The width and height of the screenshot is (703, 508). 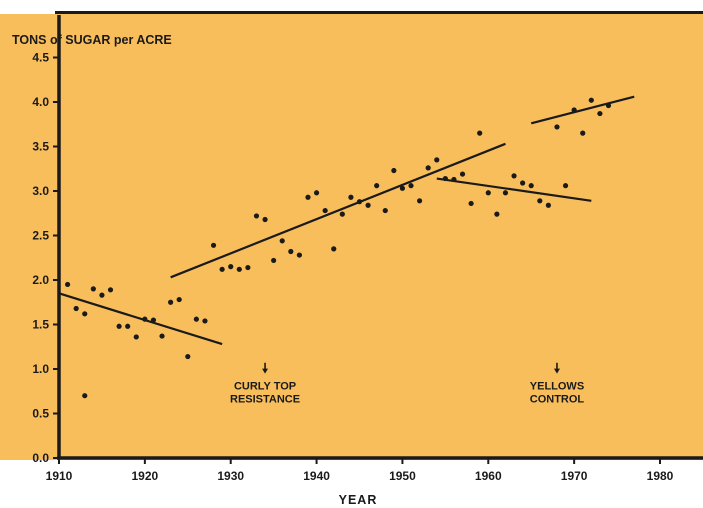 I want to click on x-tick-label: 1930, so click(x=230, y=476).